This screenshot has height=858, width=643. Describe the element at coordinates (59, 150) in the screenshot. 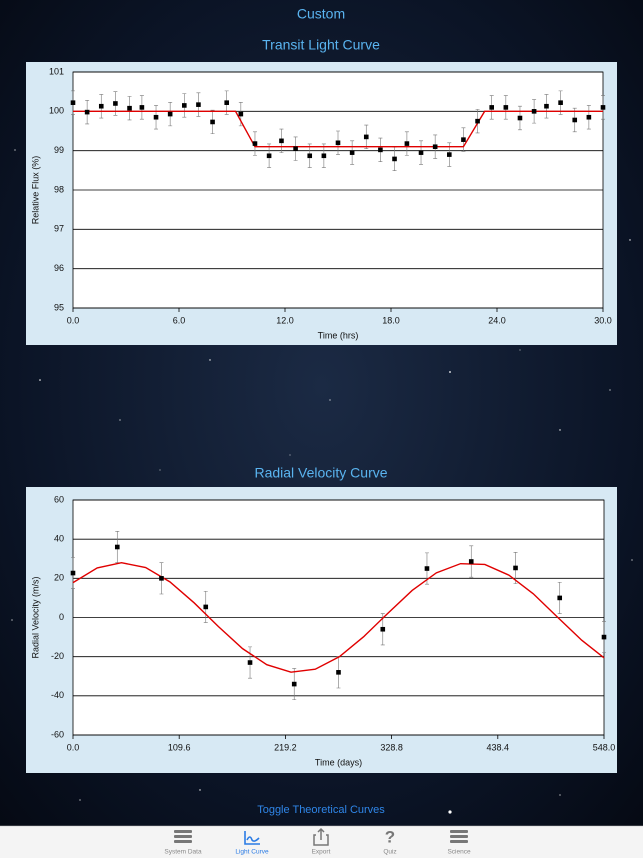

I see `y-tick-label: 99` at that location.